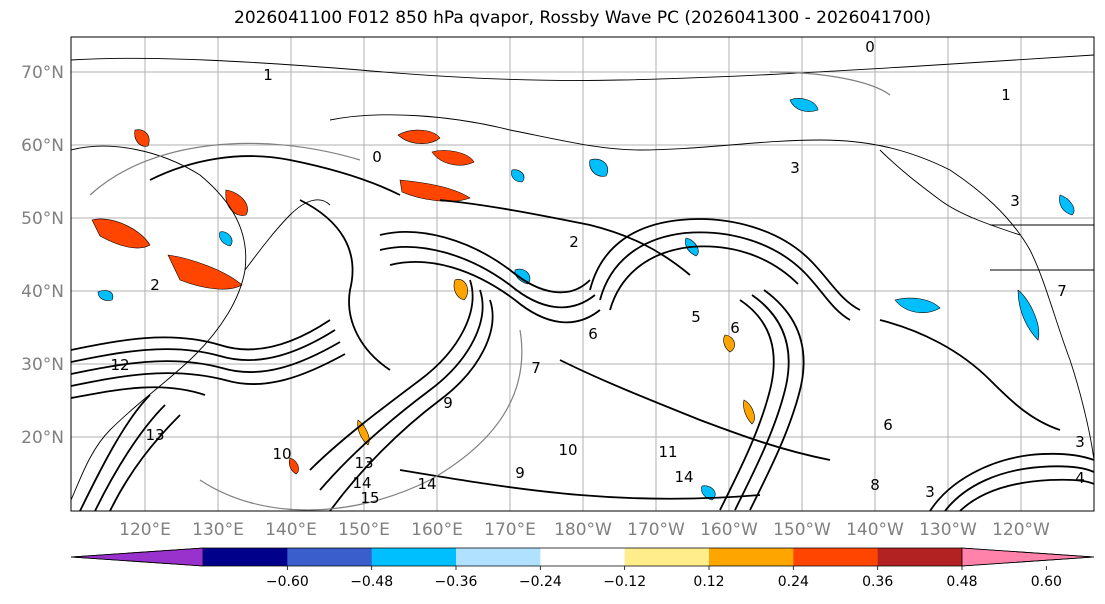 This screenshot has height=604, width=1105. Describe the element at coordinates (42, 73) in the screenshot. I see `lat-label: 70°N` at that location.